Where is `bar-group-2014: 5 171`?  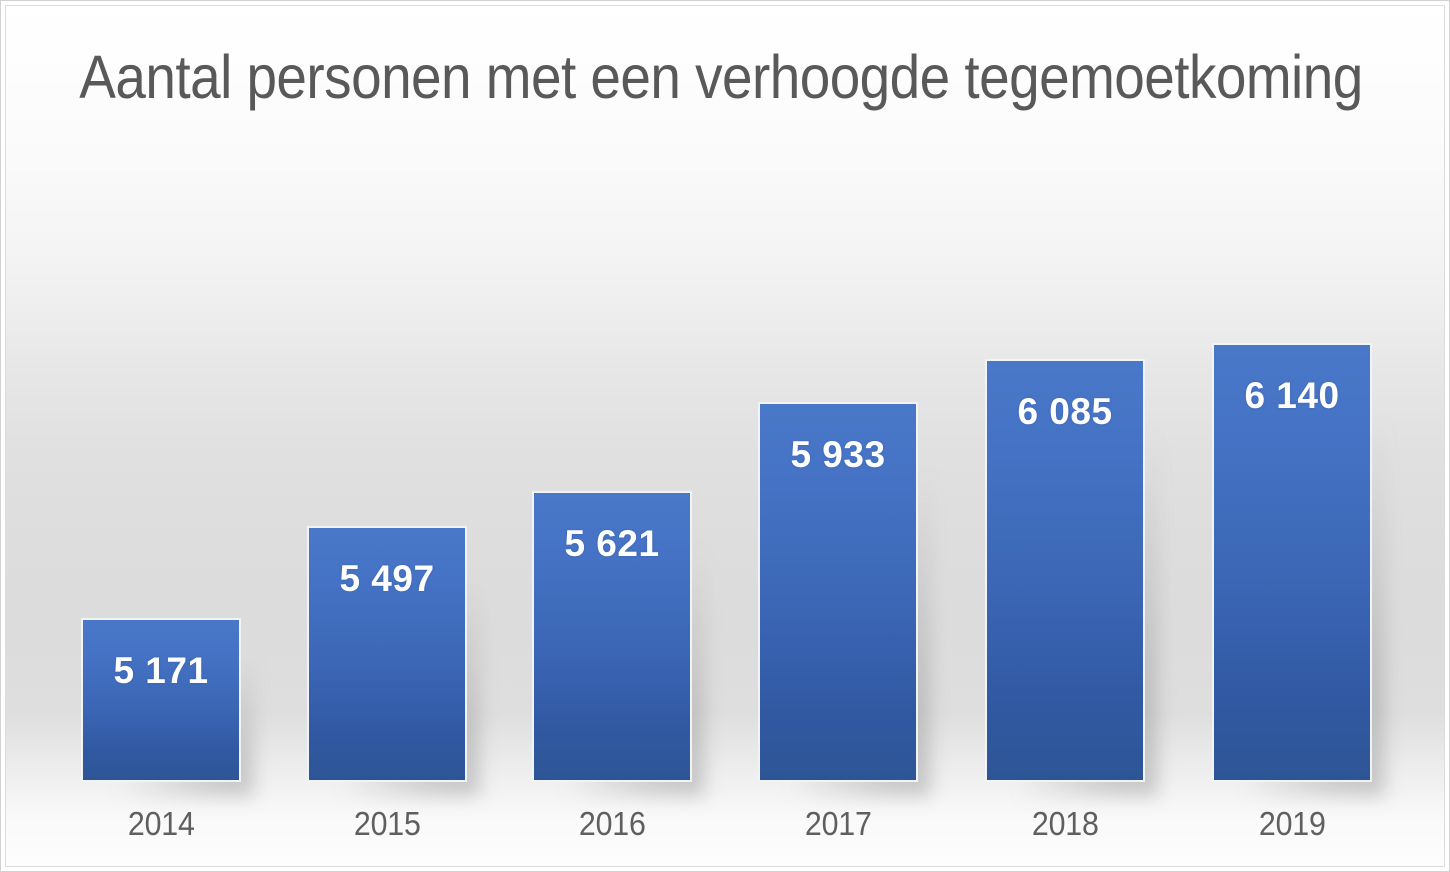 bar-group-2014: 5 171 is located at coordinates (167, 707).